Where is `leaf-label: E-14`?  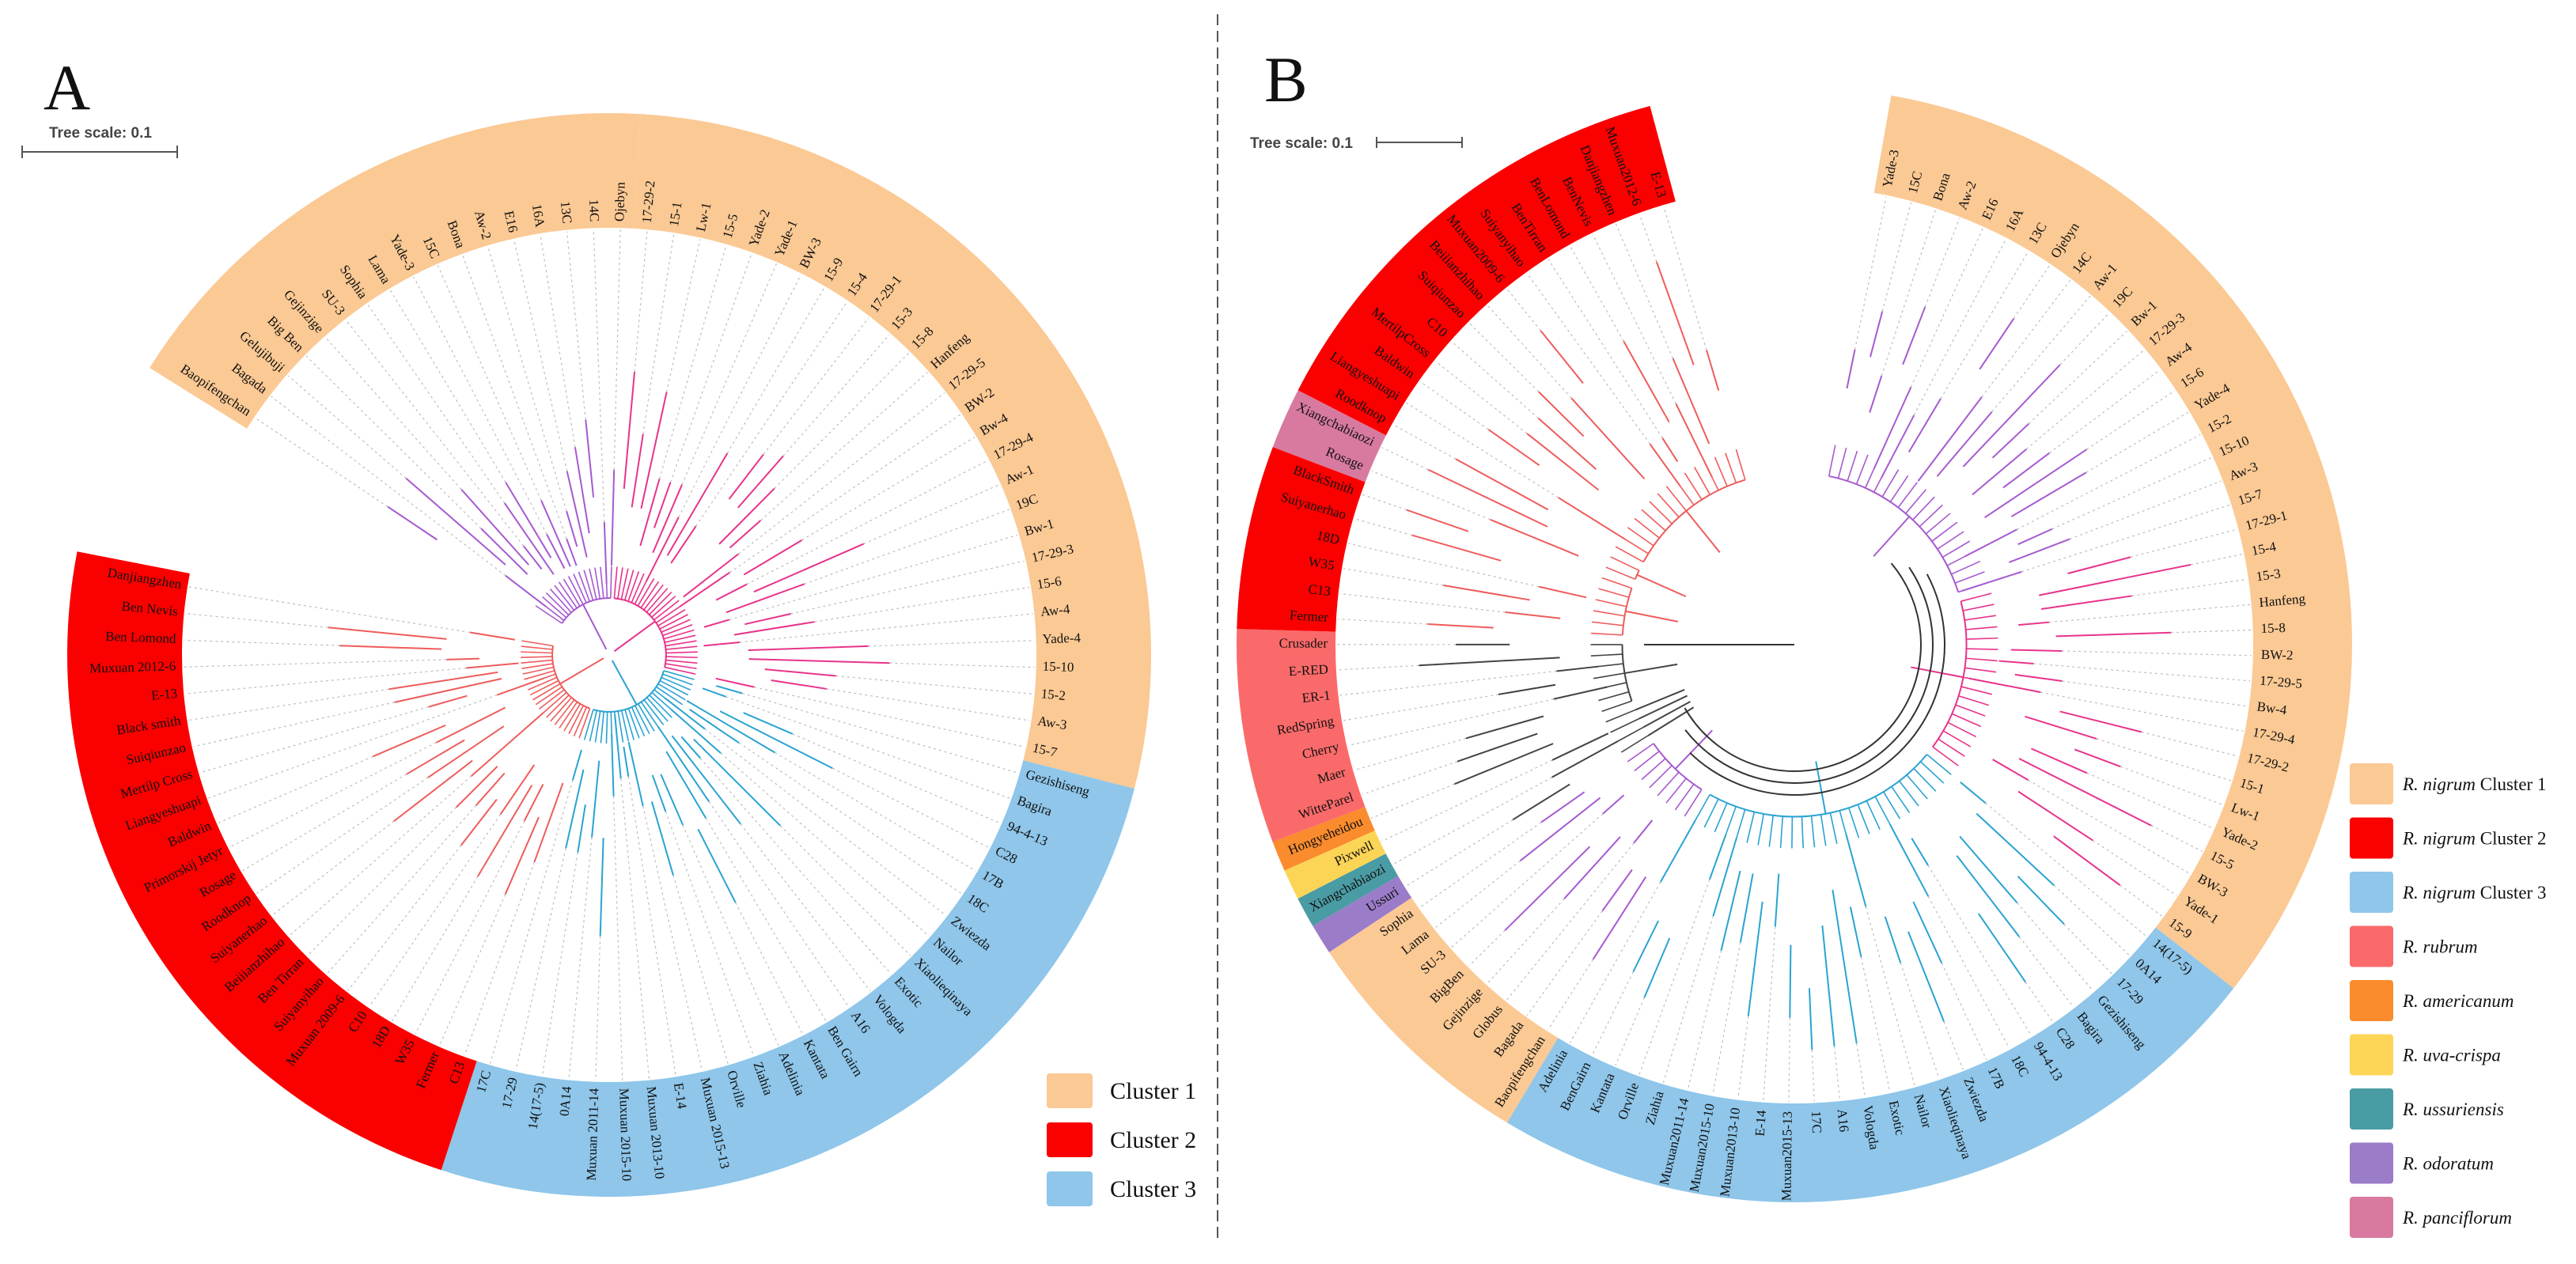
leaf-label: E-14 is located at coordinates (1760, 1123).